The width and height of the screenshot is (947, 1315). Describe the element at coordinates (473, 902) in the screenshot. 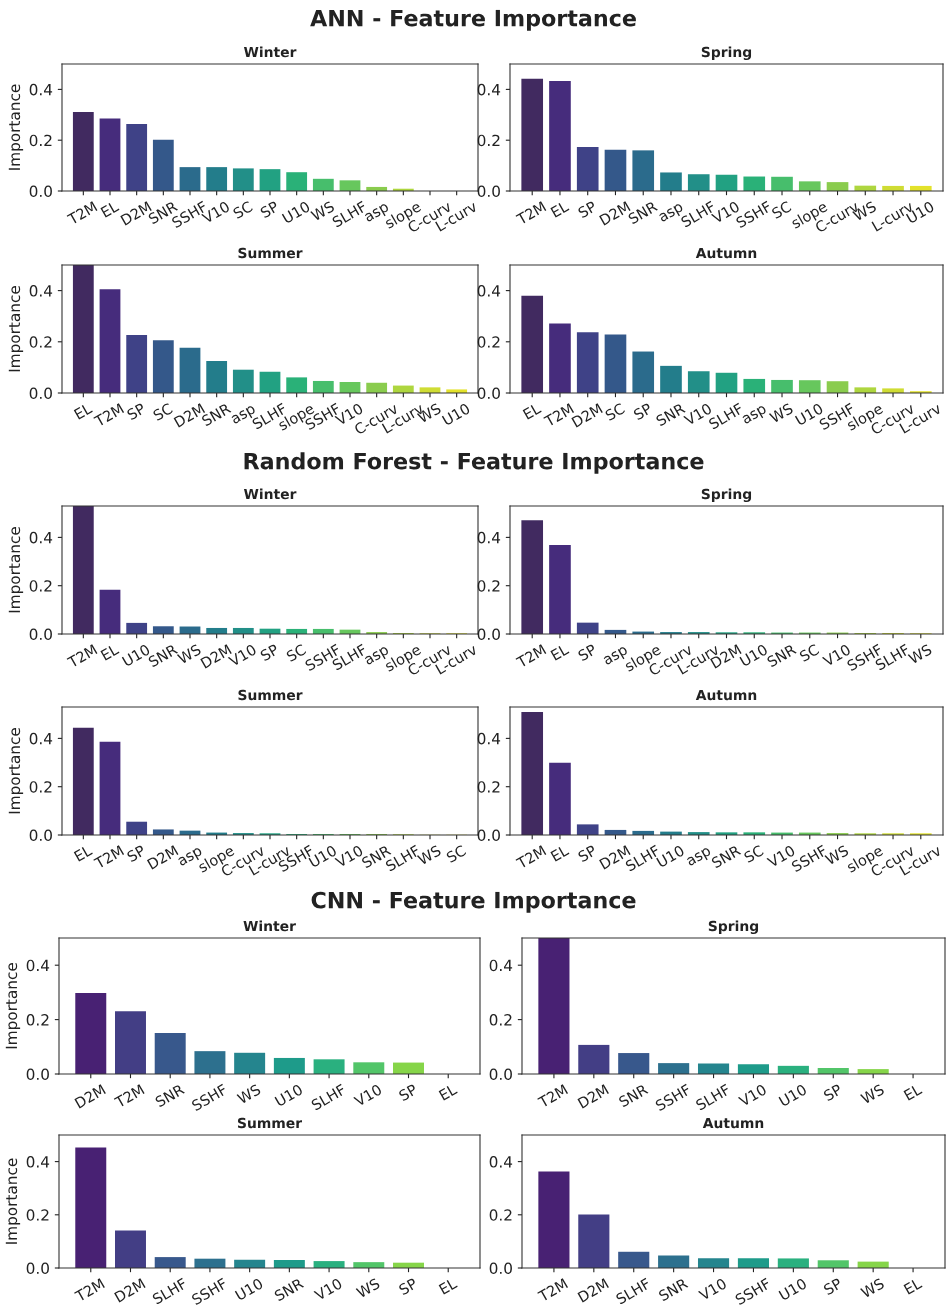

I see `text: CNN - Feature Importance` at that location.